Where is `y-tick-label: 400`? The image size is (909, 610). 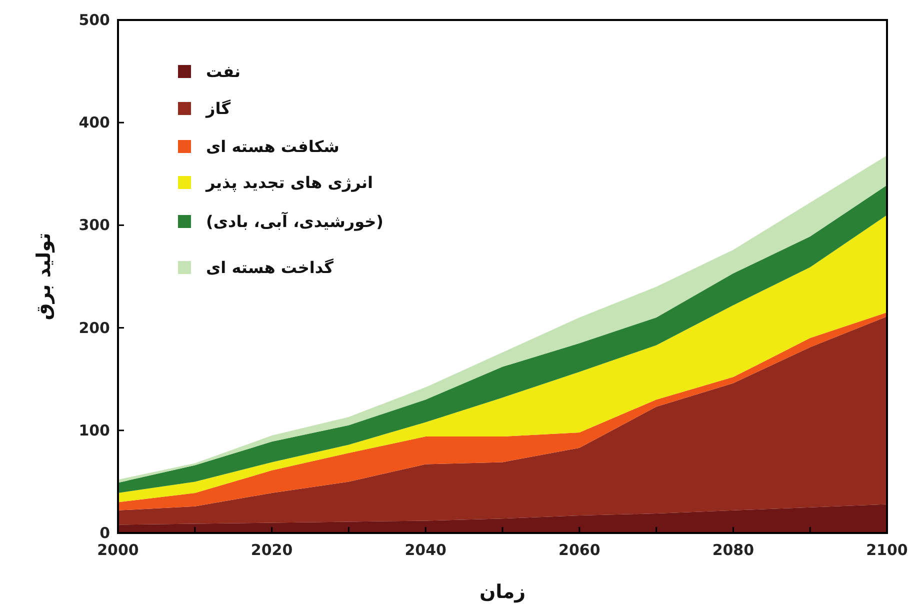
y-tick-label: 400 is located at coordinates (94, 123).